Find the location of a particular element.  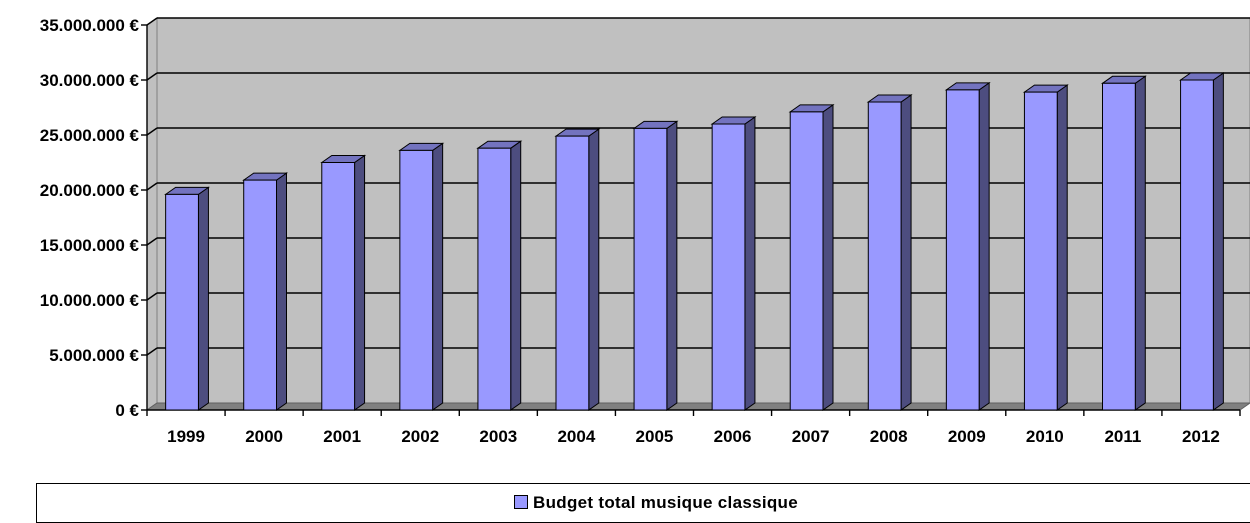

plot-floor is located at coordinates (697, 406).